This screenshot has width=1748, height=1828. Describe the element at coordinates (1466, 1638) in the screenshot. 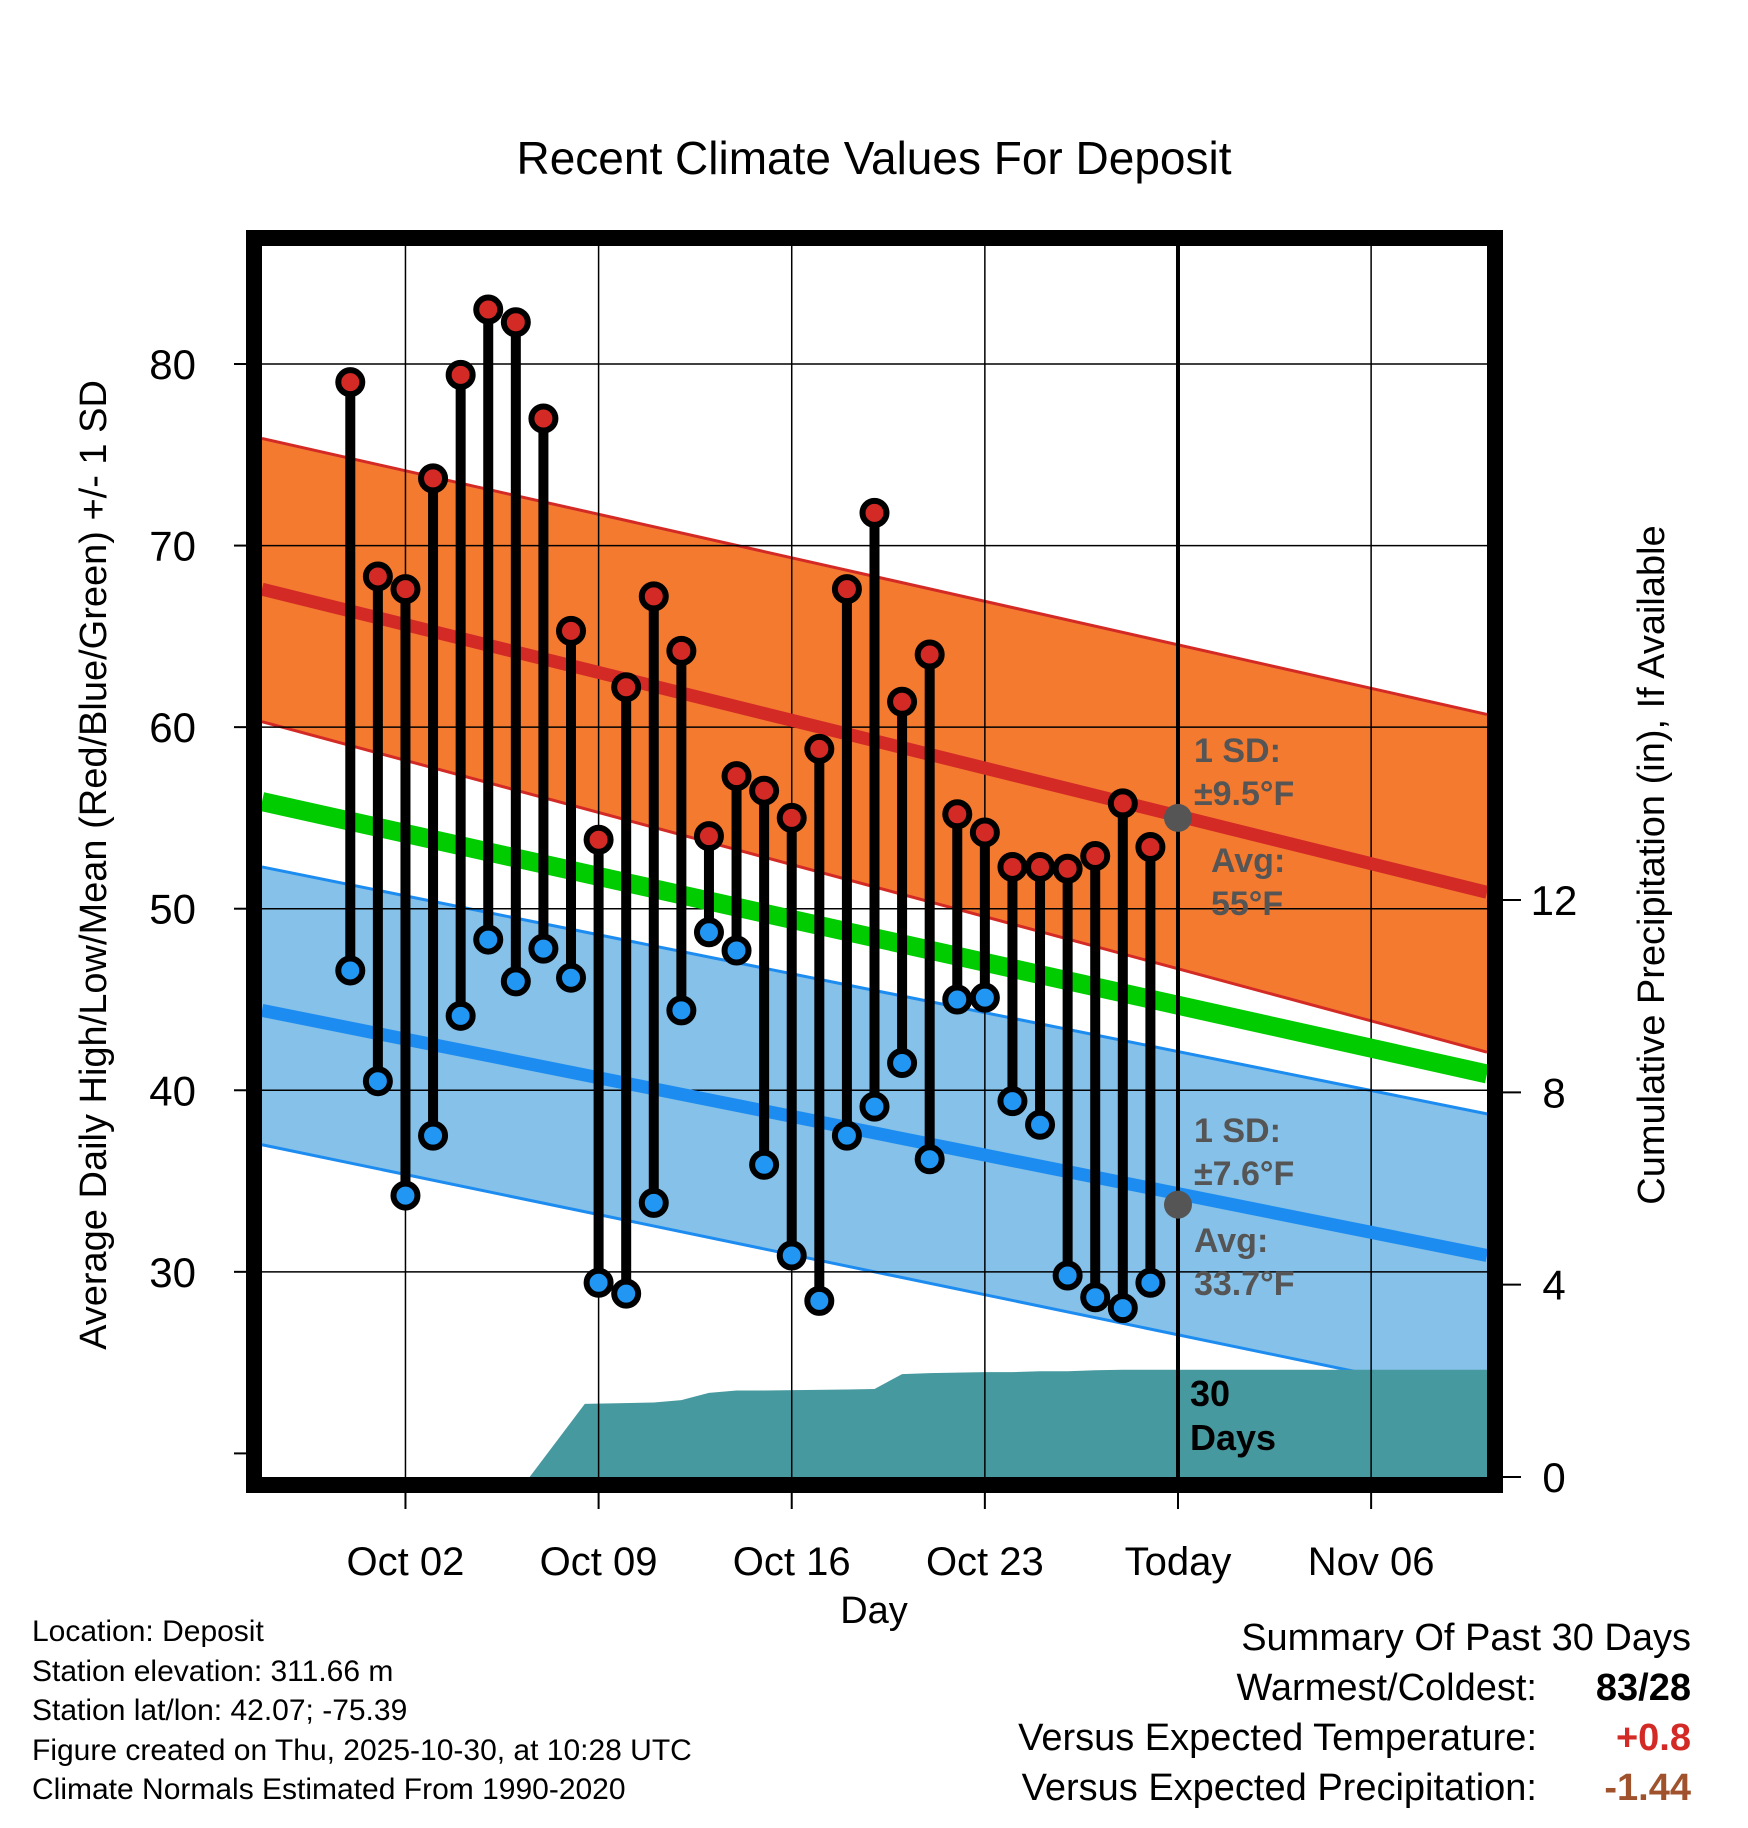

I see `summary-title: Summary Of Past 30 Days` at that location.